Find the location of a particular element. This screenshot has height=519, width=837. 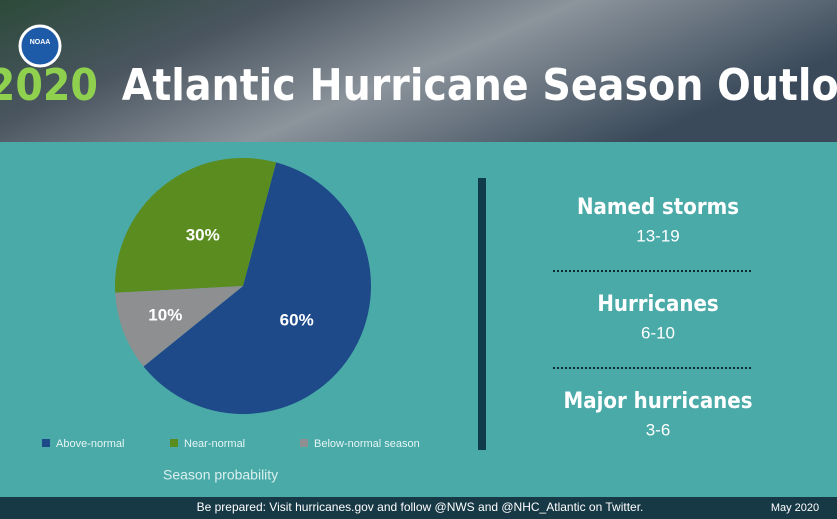

logo-text: NOAA is located at coordinates (40, 42).